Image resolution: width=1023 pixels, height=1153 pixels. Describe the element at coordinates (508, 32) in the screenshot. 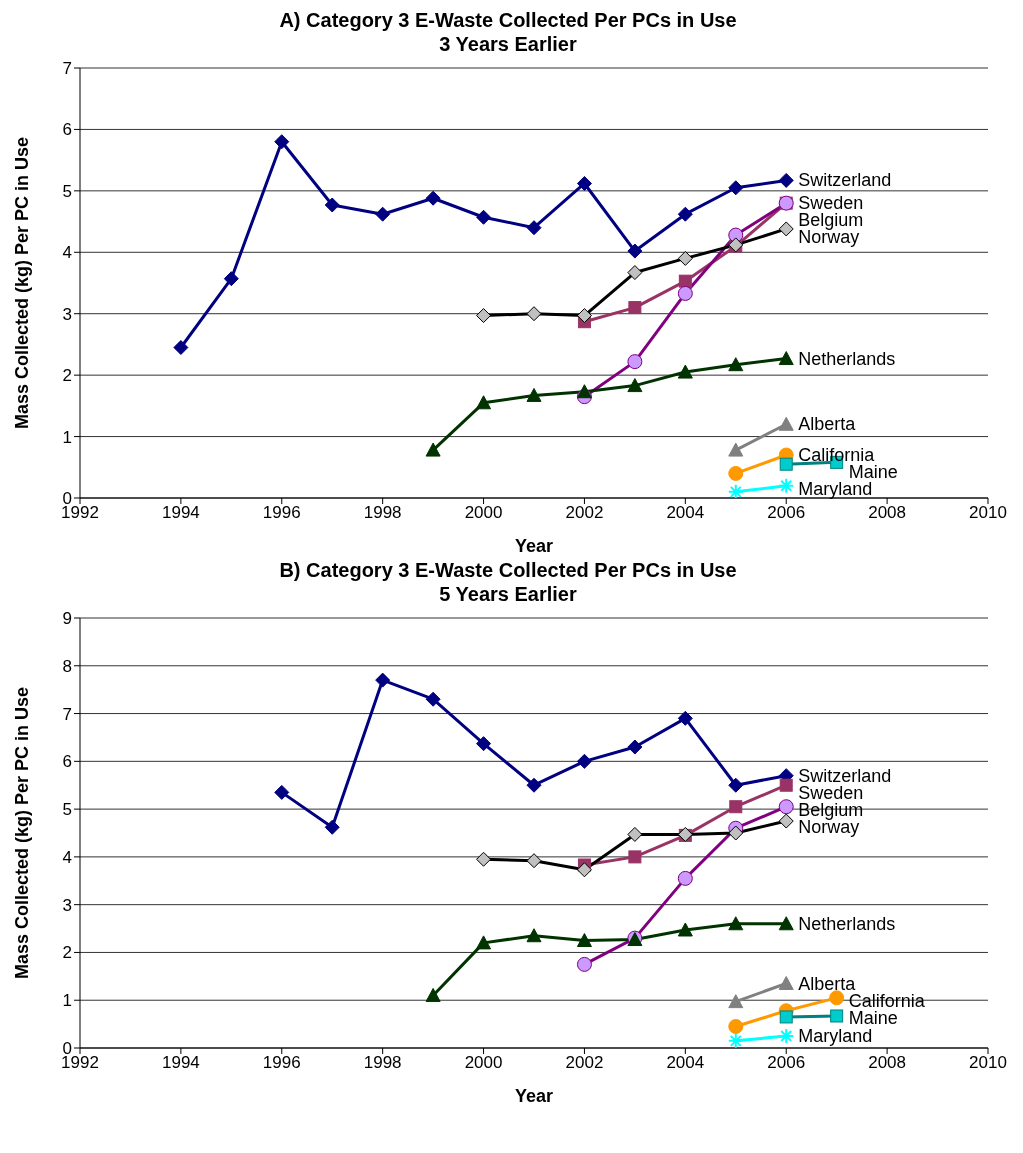

I see `chart-title: A) Category 3 E-Waste Collected Per PCs in Use 3 Years Earlier` at that location.